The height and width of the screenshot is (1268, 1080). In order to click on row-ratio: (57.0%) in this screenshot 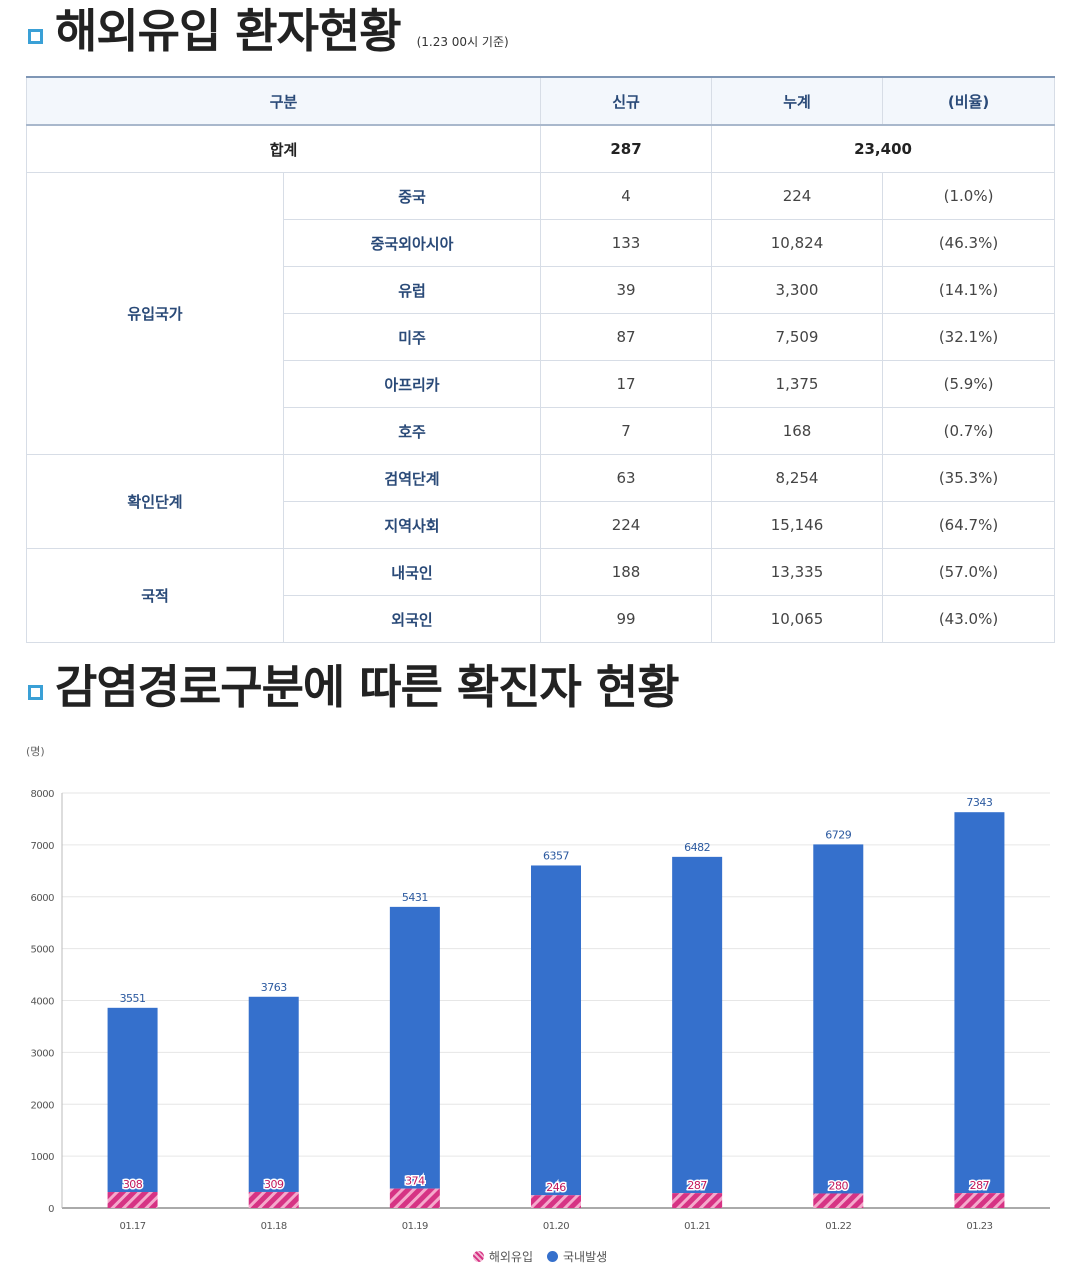, I will do `click(969, 572)`.